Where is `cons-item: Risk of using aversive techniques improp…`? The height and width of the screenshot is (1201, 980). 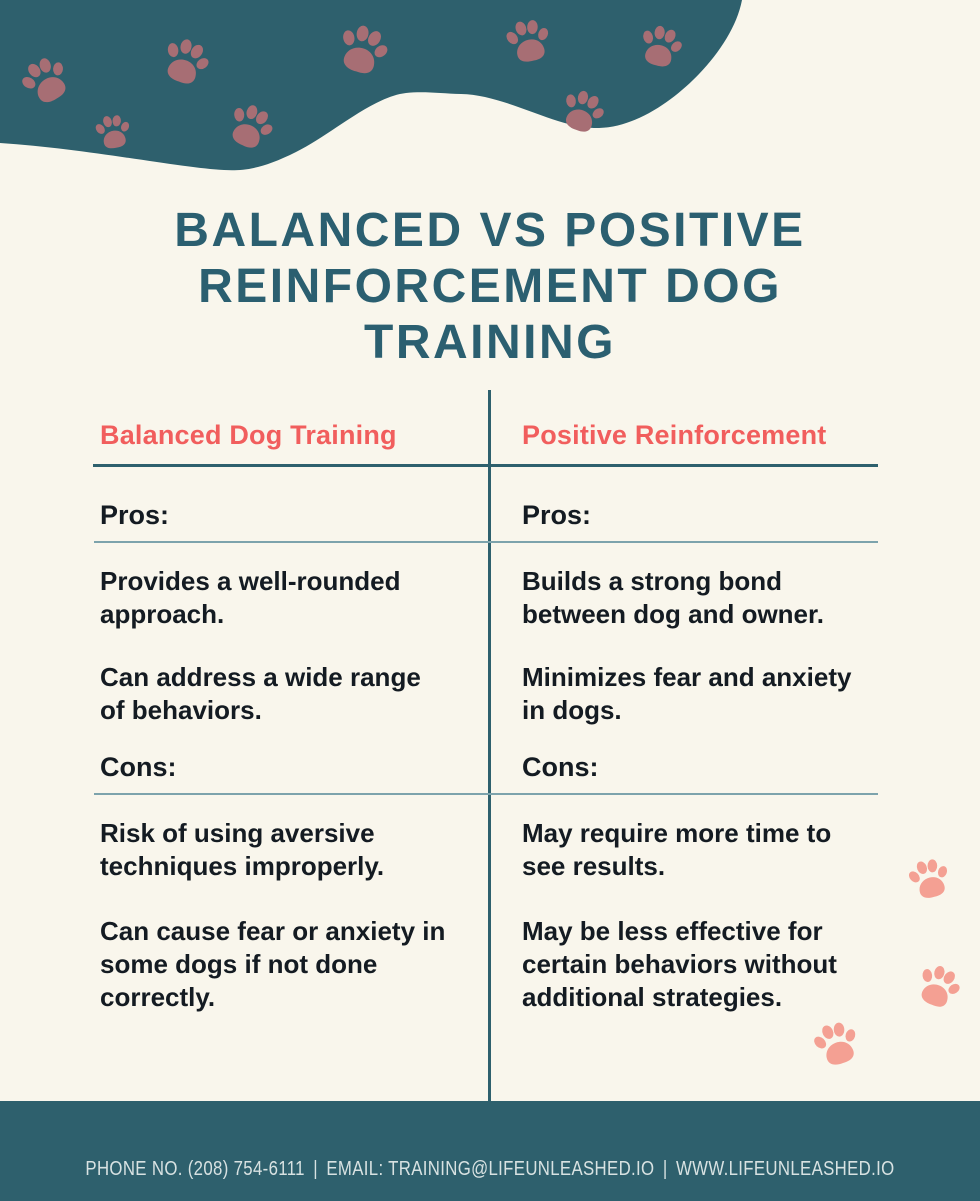 cons-item: Risk of using aversive techniques improp… is located at coordinates (242, 849).